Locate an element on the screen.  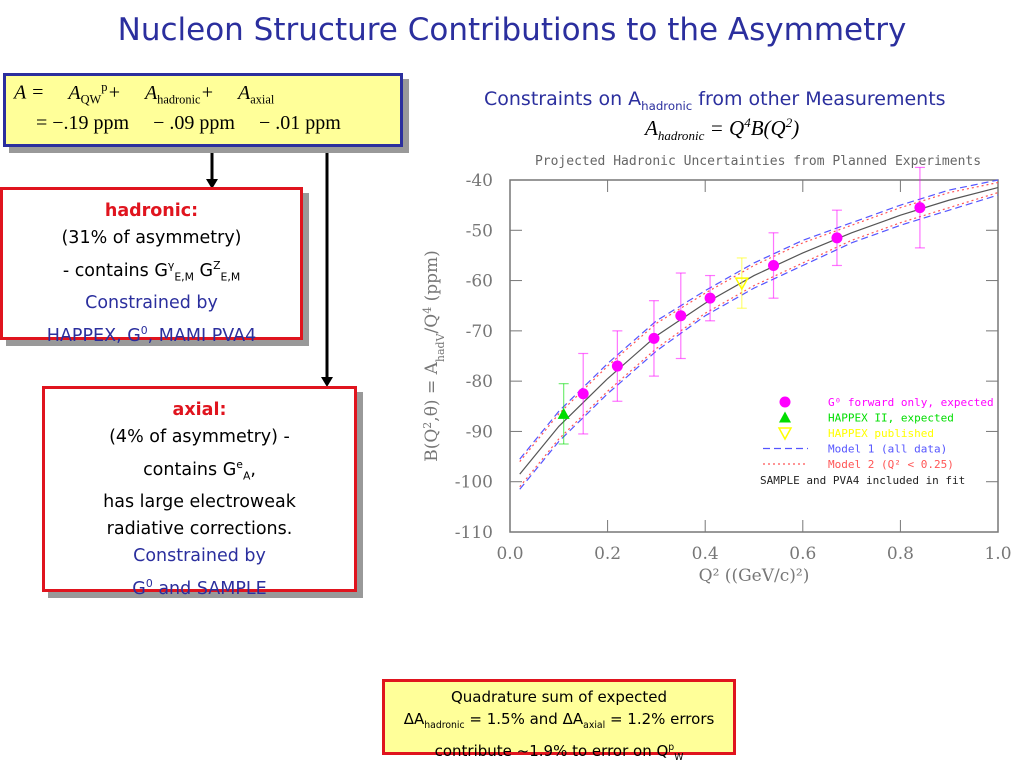
y-tick-label: -90 is located at coordinates (479, 432).